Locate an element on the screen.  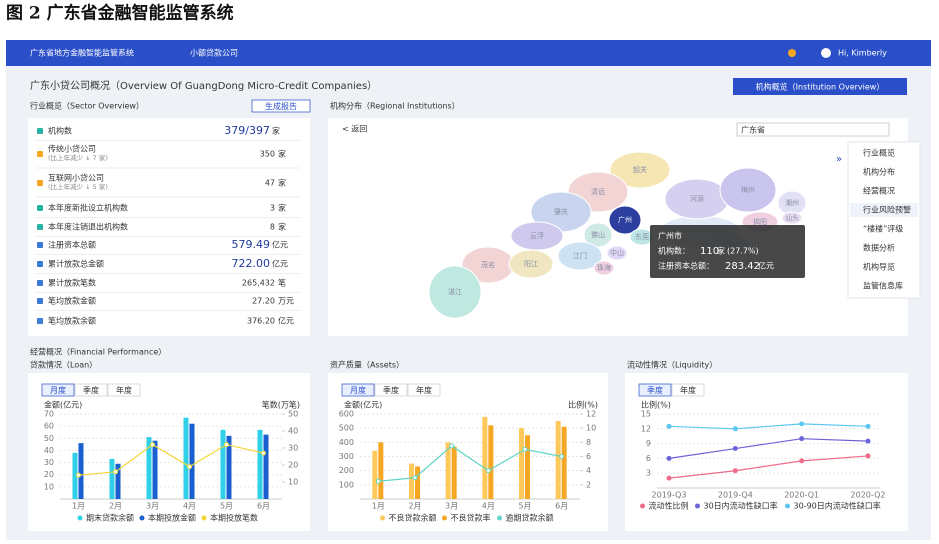
tooltip-text: 283.42 is located at coordinates (742, 266).